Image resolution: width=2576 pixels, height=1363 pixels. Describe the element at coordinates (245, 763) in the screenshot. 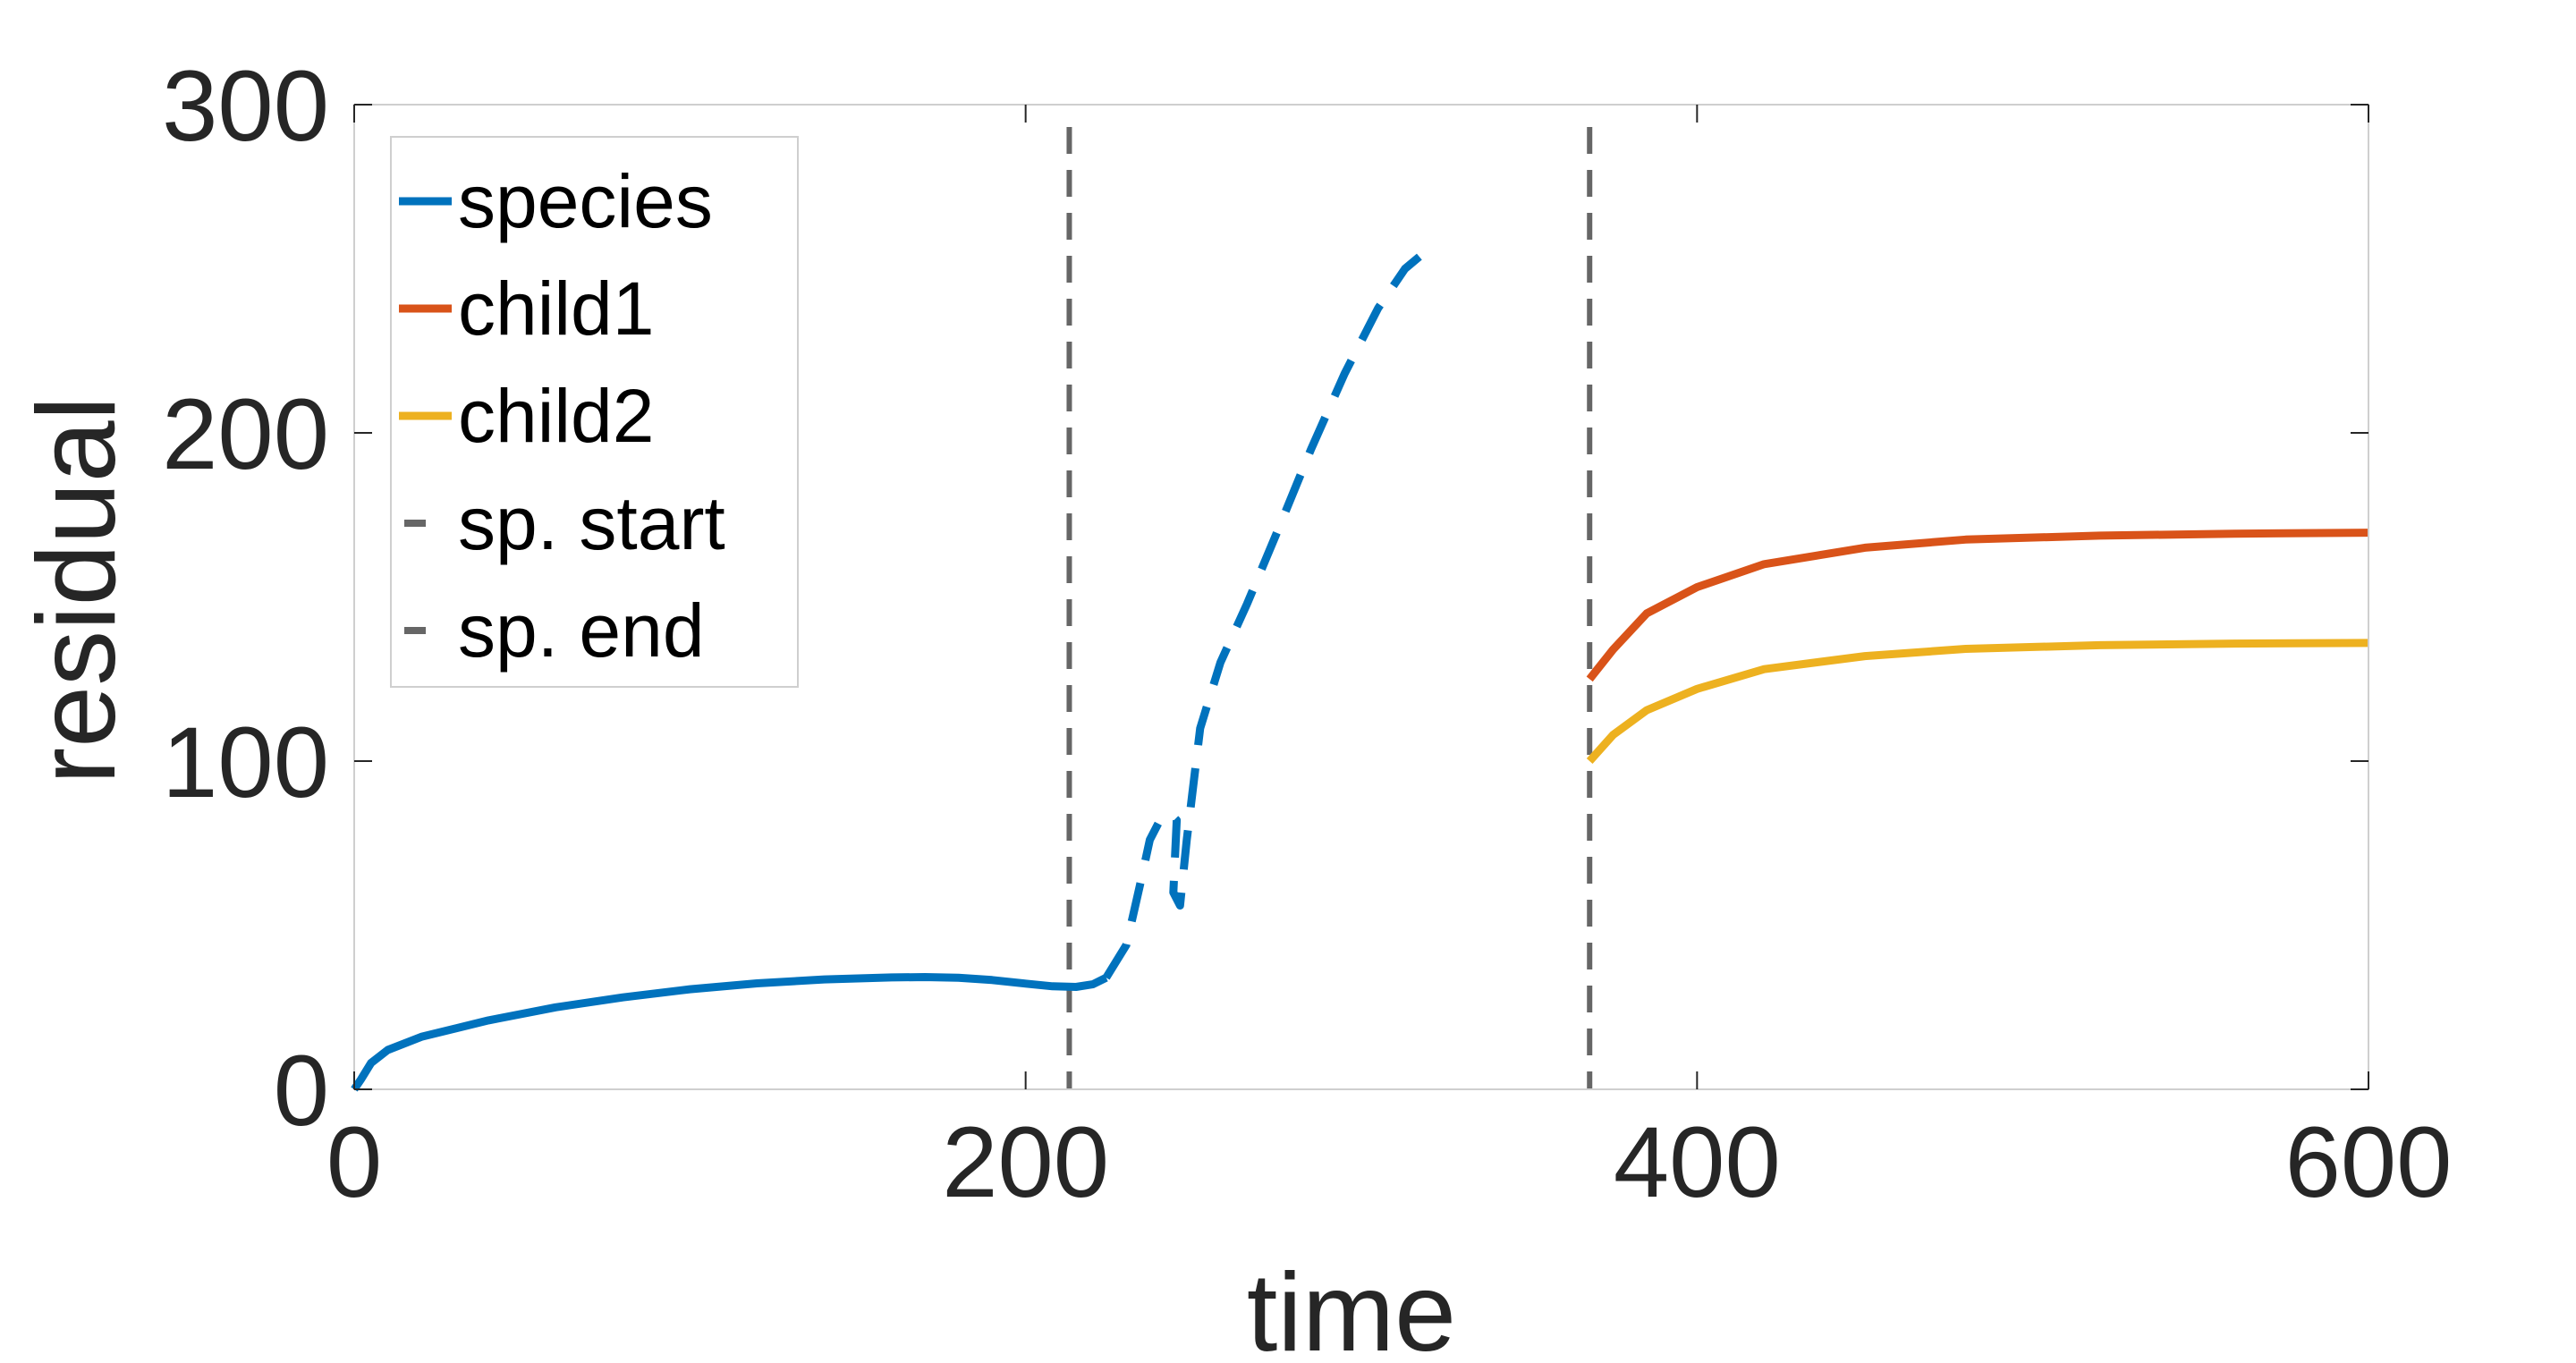

I see `y-tick-label: 100` at that location.